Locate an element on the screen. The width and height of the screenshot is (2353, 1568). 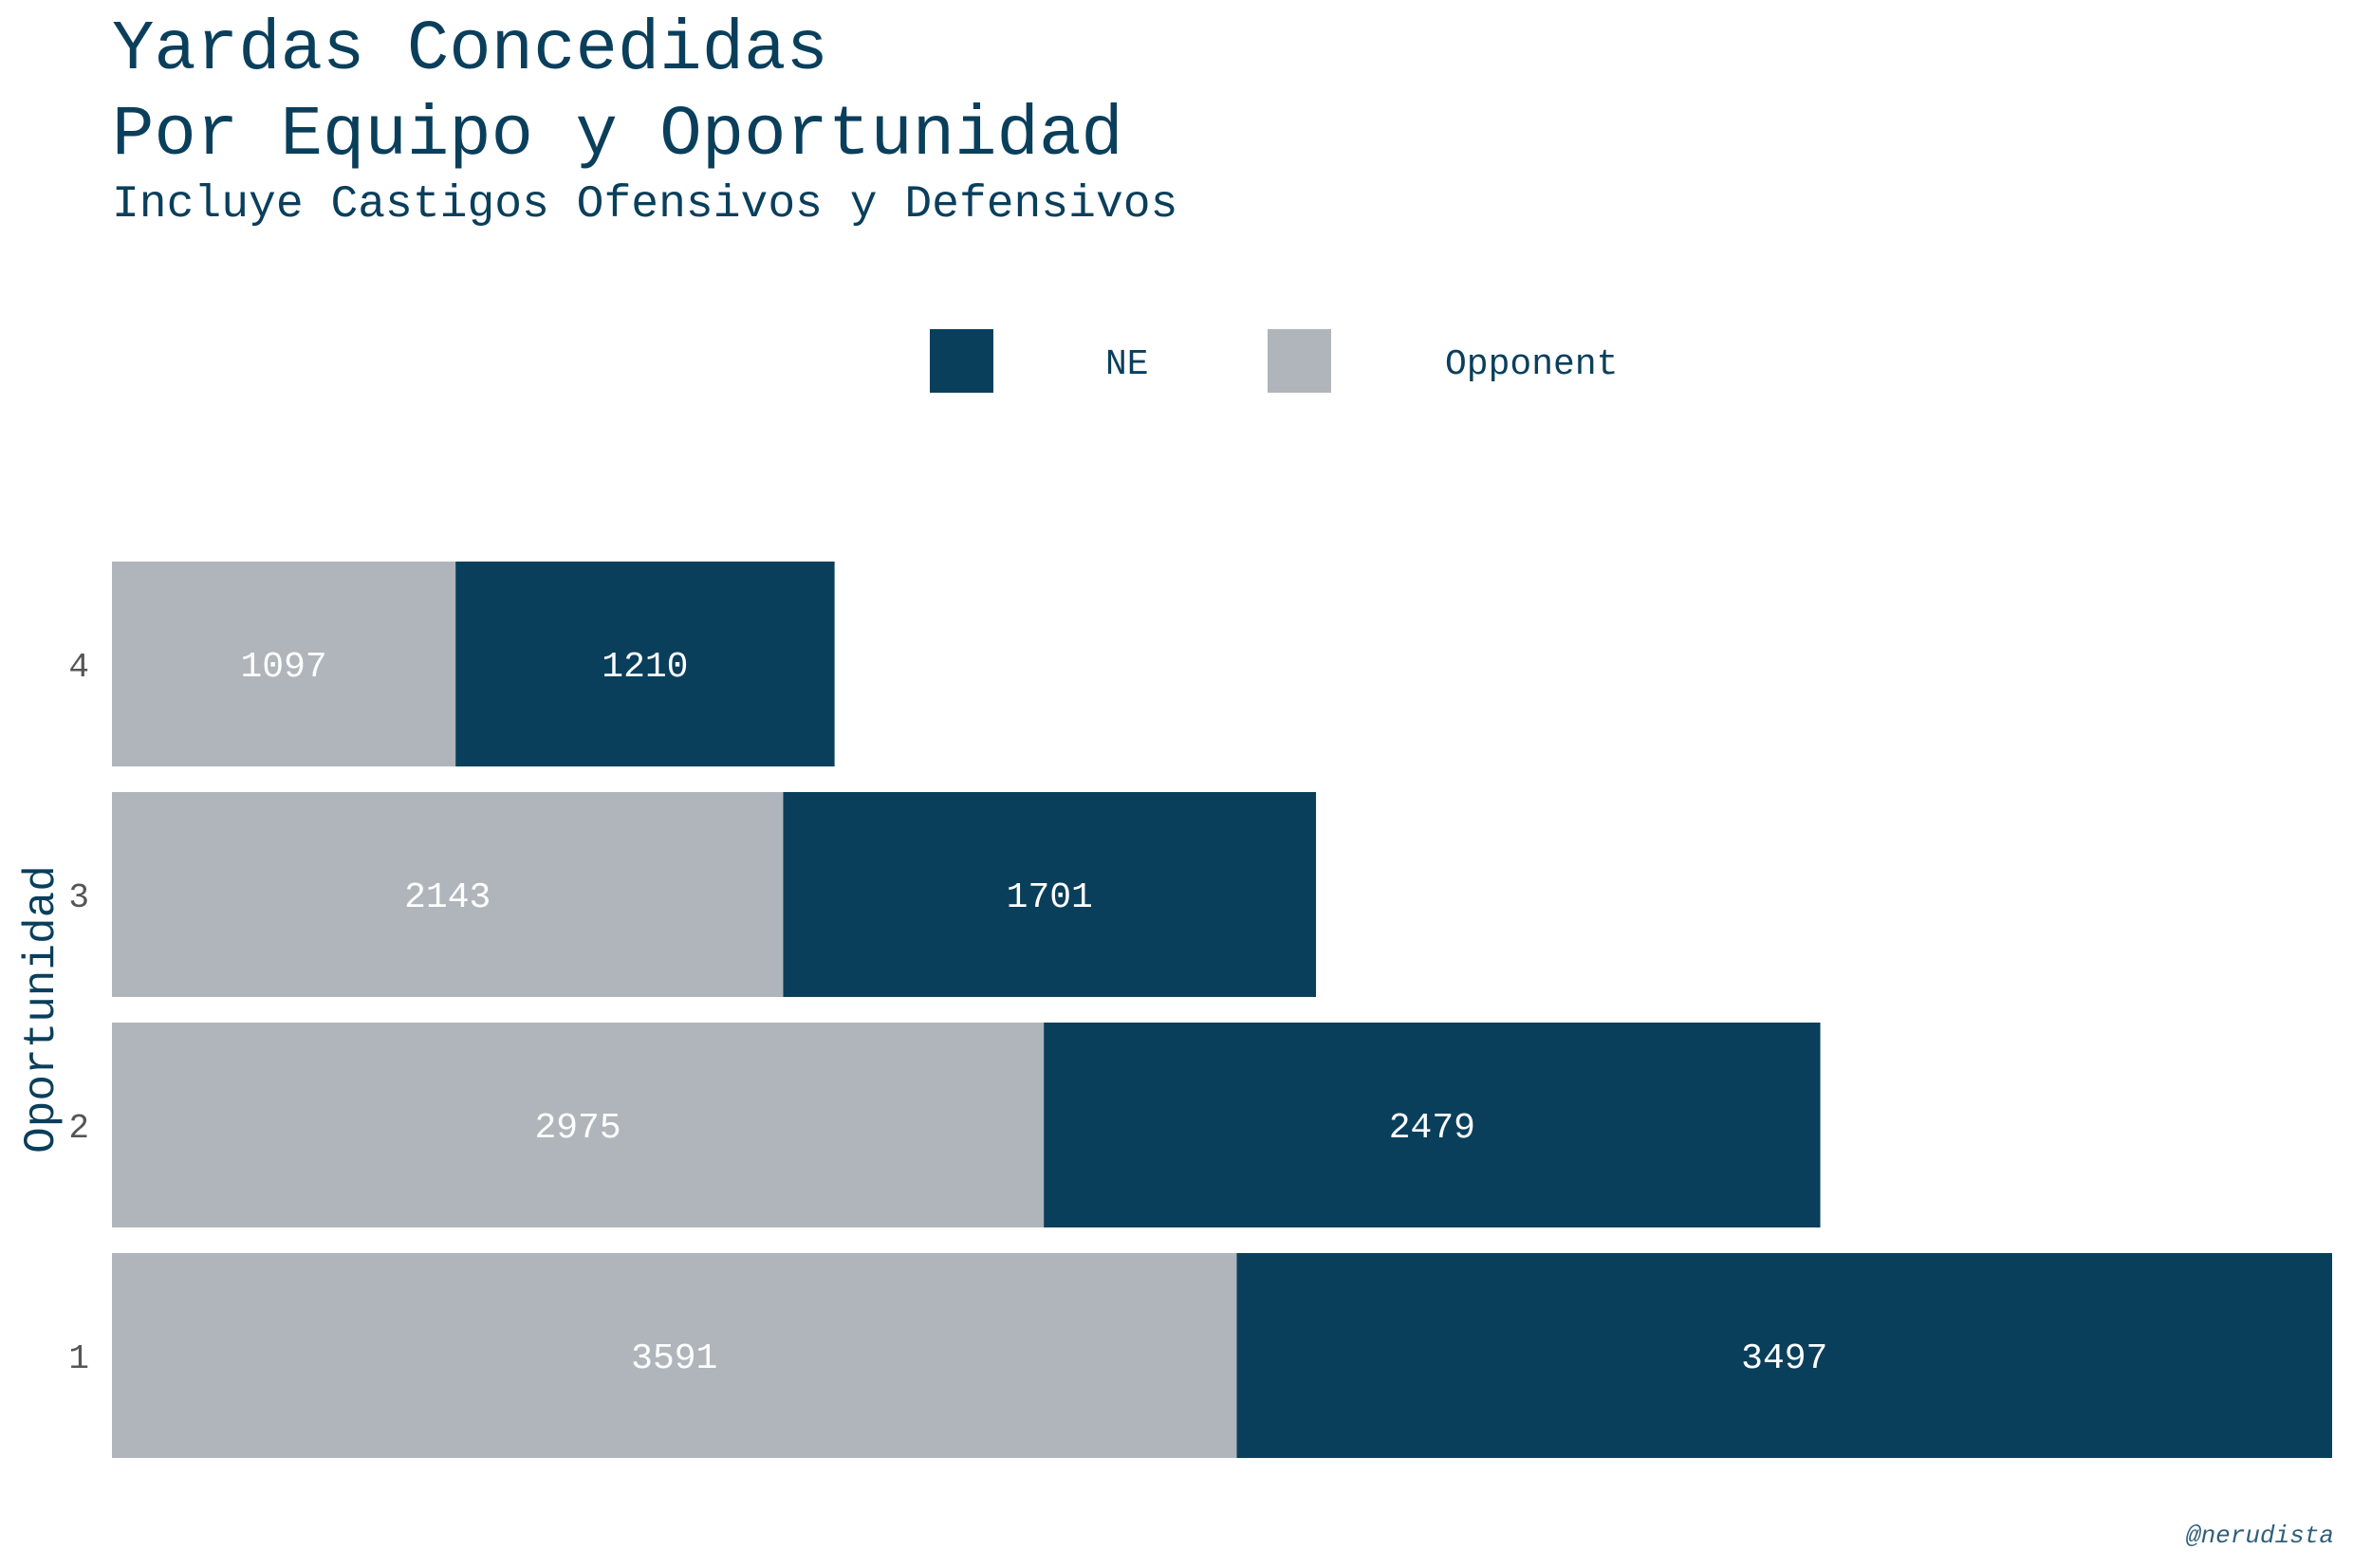
legend-label-opponent: Opponent is located at coordinates (1531, 365).